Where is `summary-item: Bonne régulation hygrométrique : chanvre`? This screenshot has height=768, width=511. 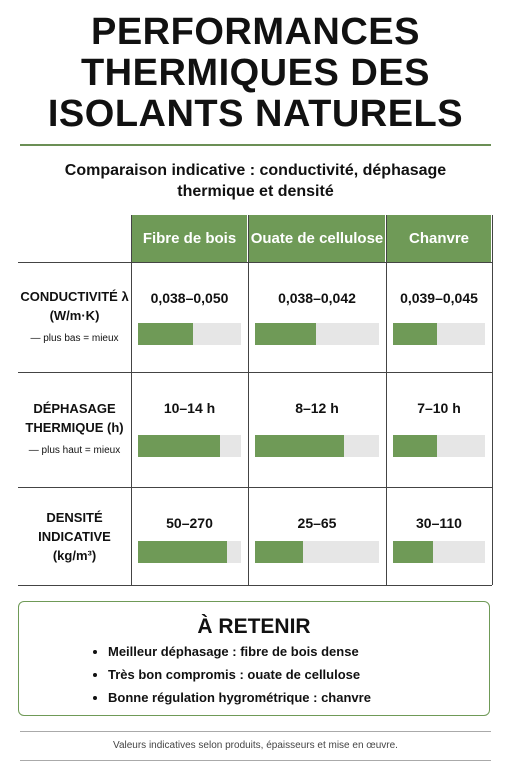
summary-item: Bonne régulation hygrométrique : chanvre is located at coordinates (239, 697).